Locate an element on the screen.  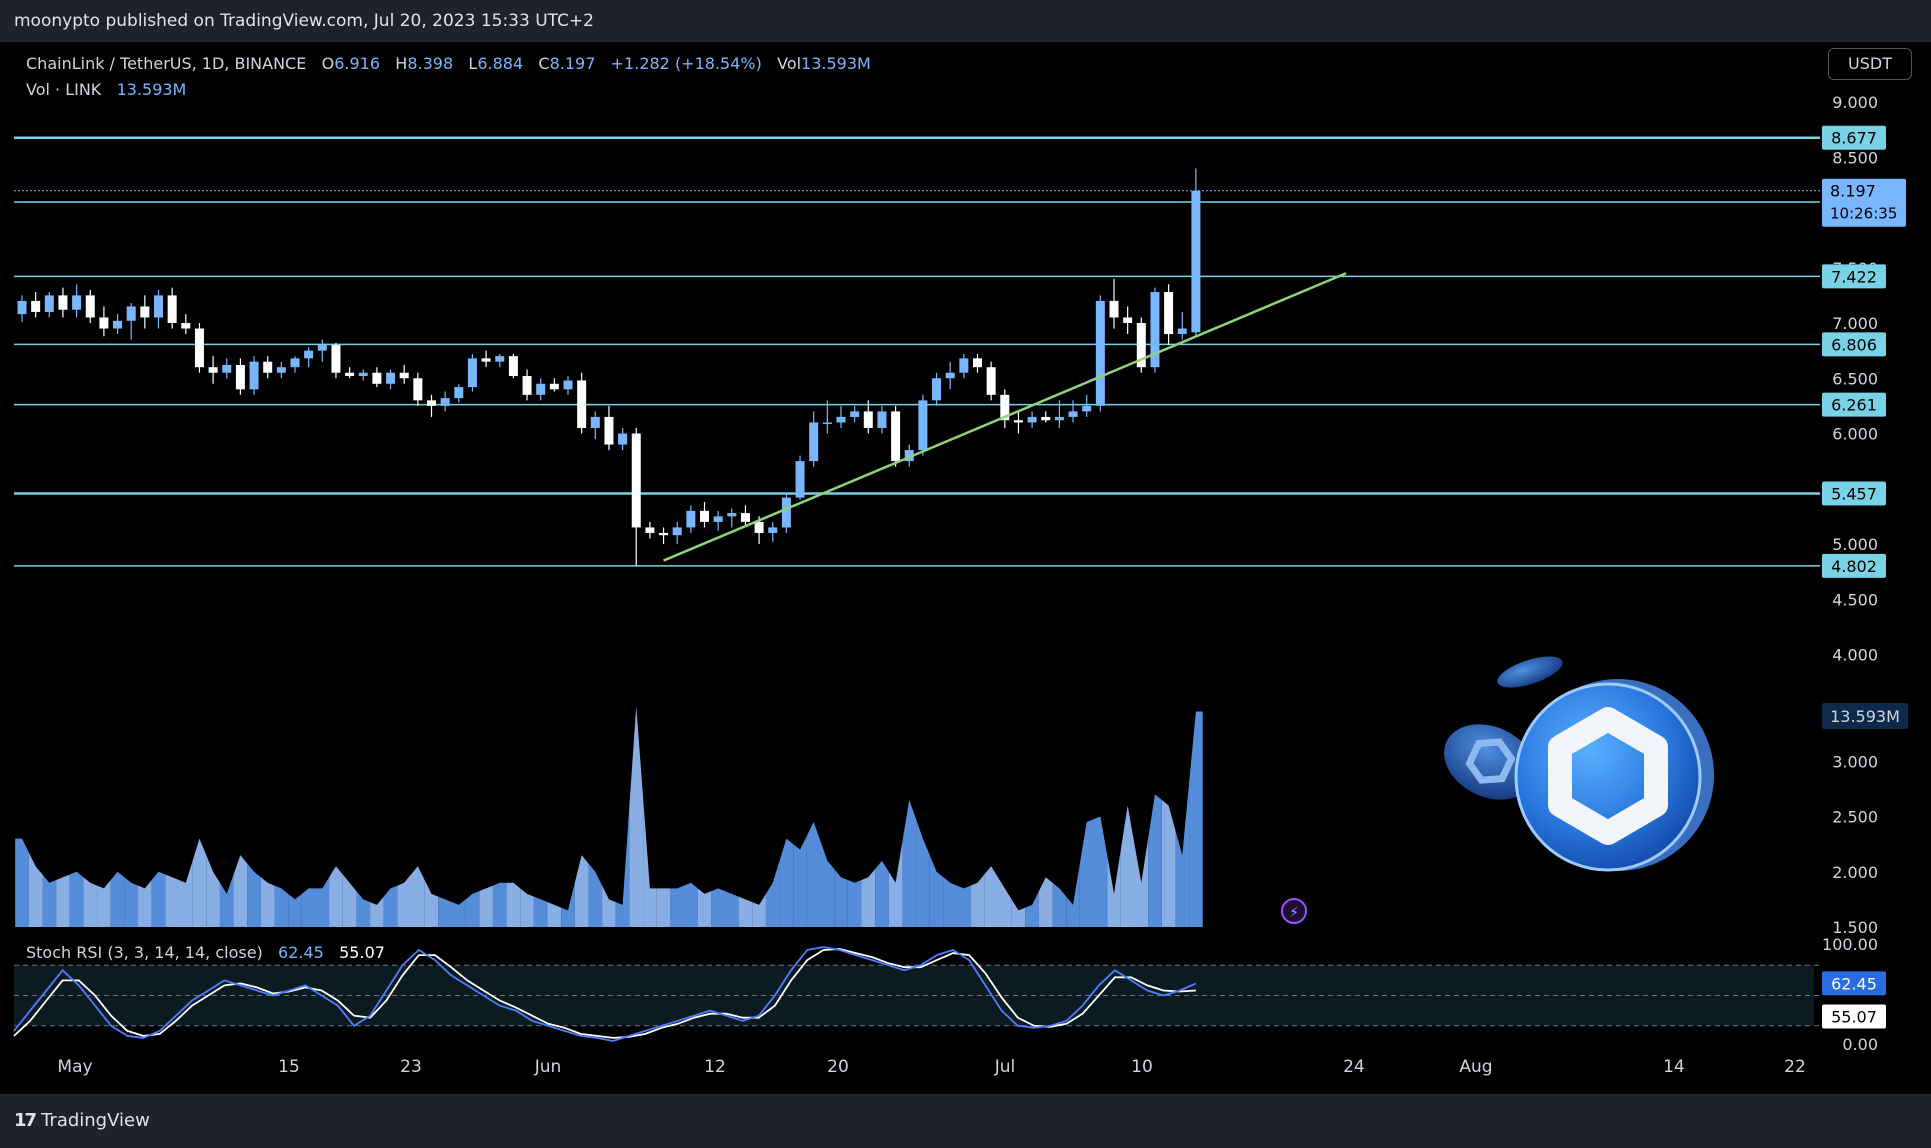
volume-tag-bg is located at coordinates (1865, 716).